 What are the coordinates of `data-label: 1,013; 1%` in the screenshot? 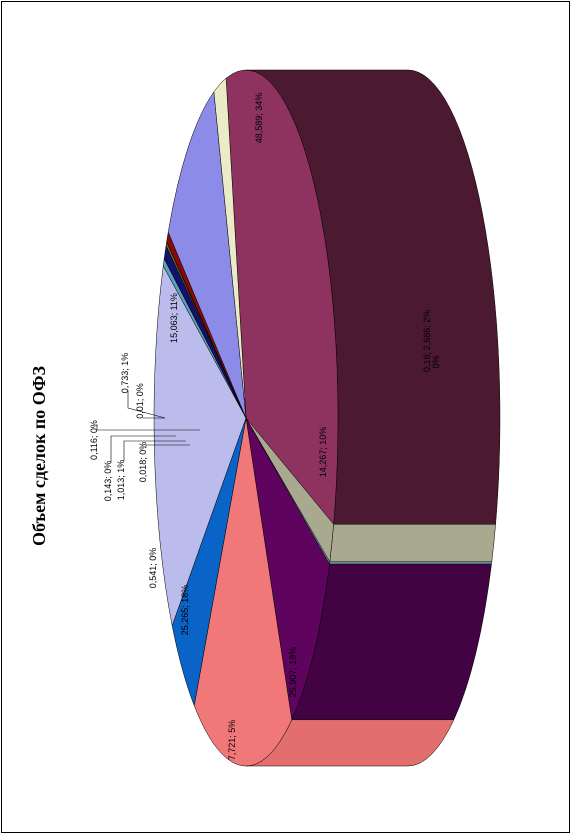 It's located at (121, 480).